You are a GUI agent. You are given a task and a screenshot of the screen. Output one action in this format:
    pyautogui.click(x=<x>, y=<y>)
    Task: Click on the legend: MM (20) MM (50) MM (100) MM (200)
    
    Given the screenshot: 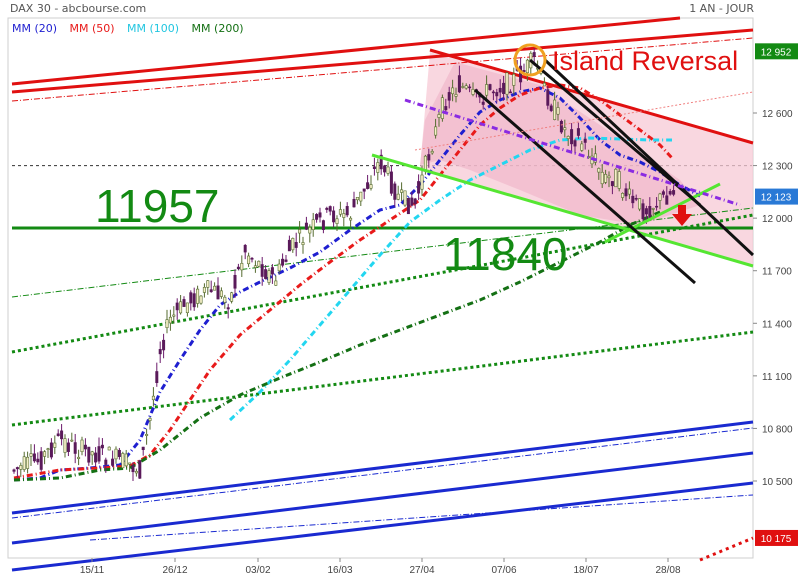 What is the action you would take?
    pyautogui.click(x=132, y=28)
    